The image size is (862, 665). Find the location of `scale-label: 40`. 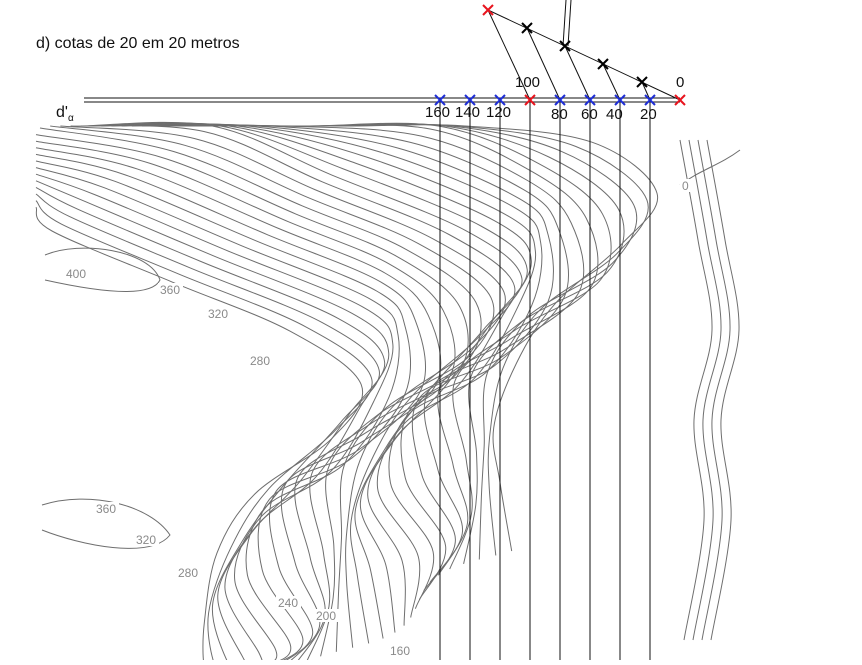

scale-label: 40 is located at coordinates (614, 114).